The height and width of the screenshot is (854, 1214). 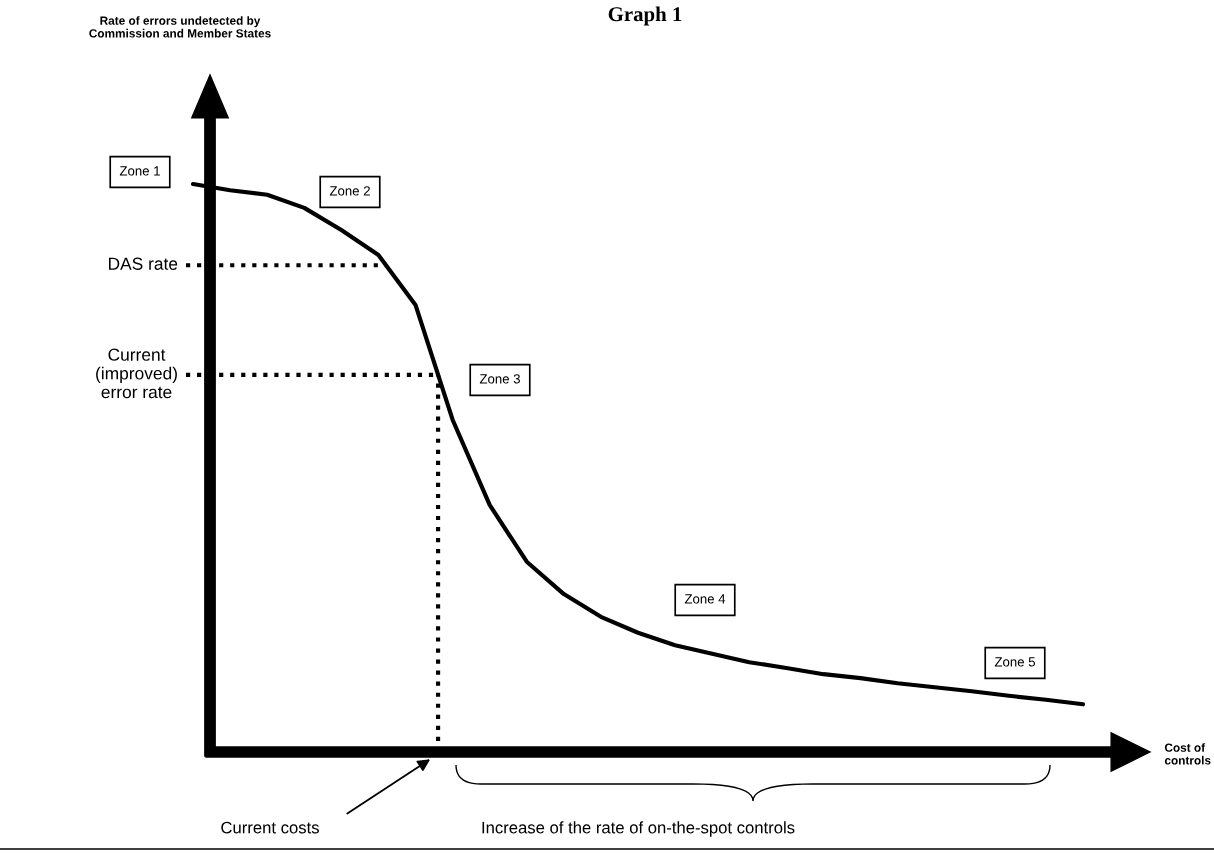 I want to click on text: Rate of errors undetected by Commission and Member States, so click(x=180, y=27).